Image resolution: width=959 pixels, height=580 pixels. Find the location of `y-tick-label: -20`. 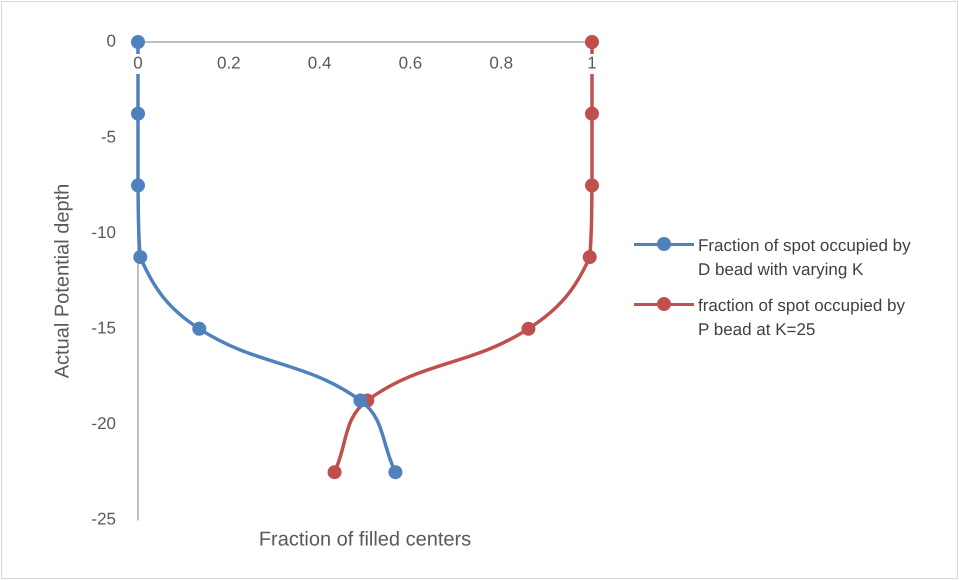

y-tick-label: -20 is located at coordinates (103, 424).